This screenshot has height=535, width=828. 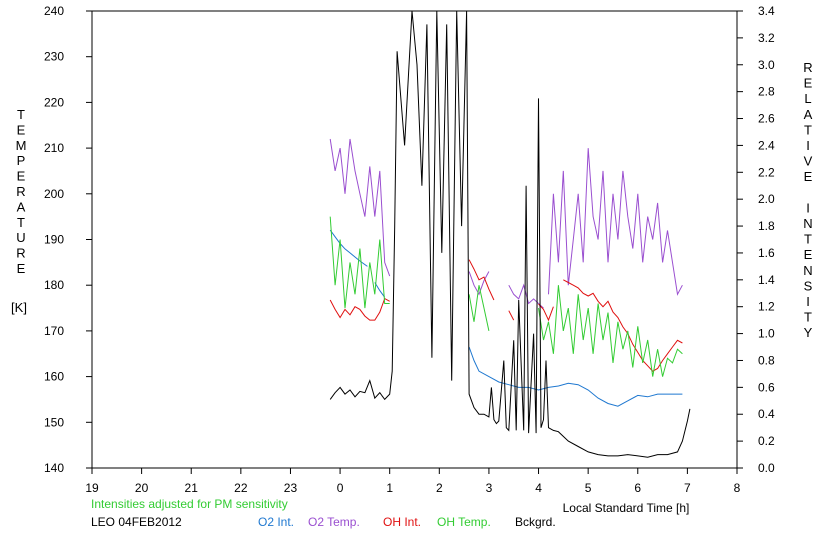 What do you see at coordinates (766, 307) in the screenshot?
I see `right-tick-label: 1.2` at bounding box center [766, 307].